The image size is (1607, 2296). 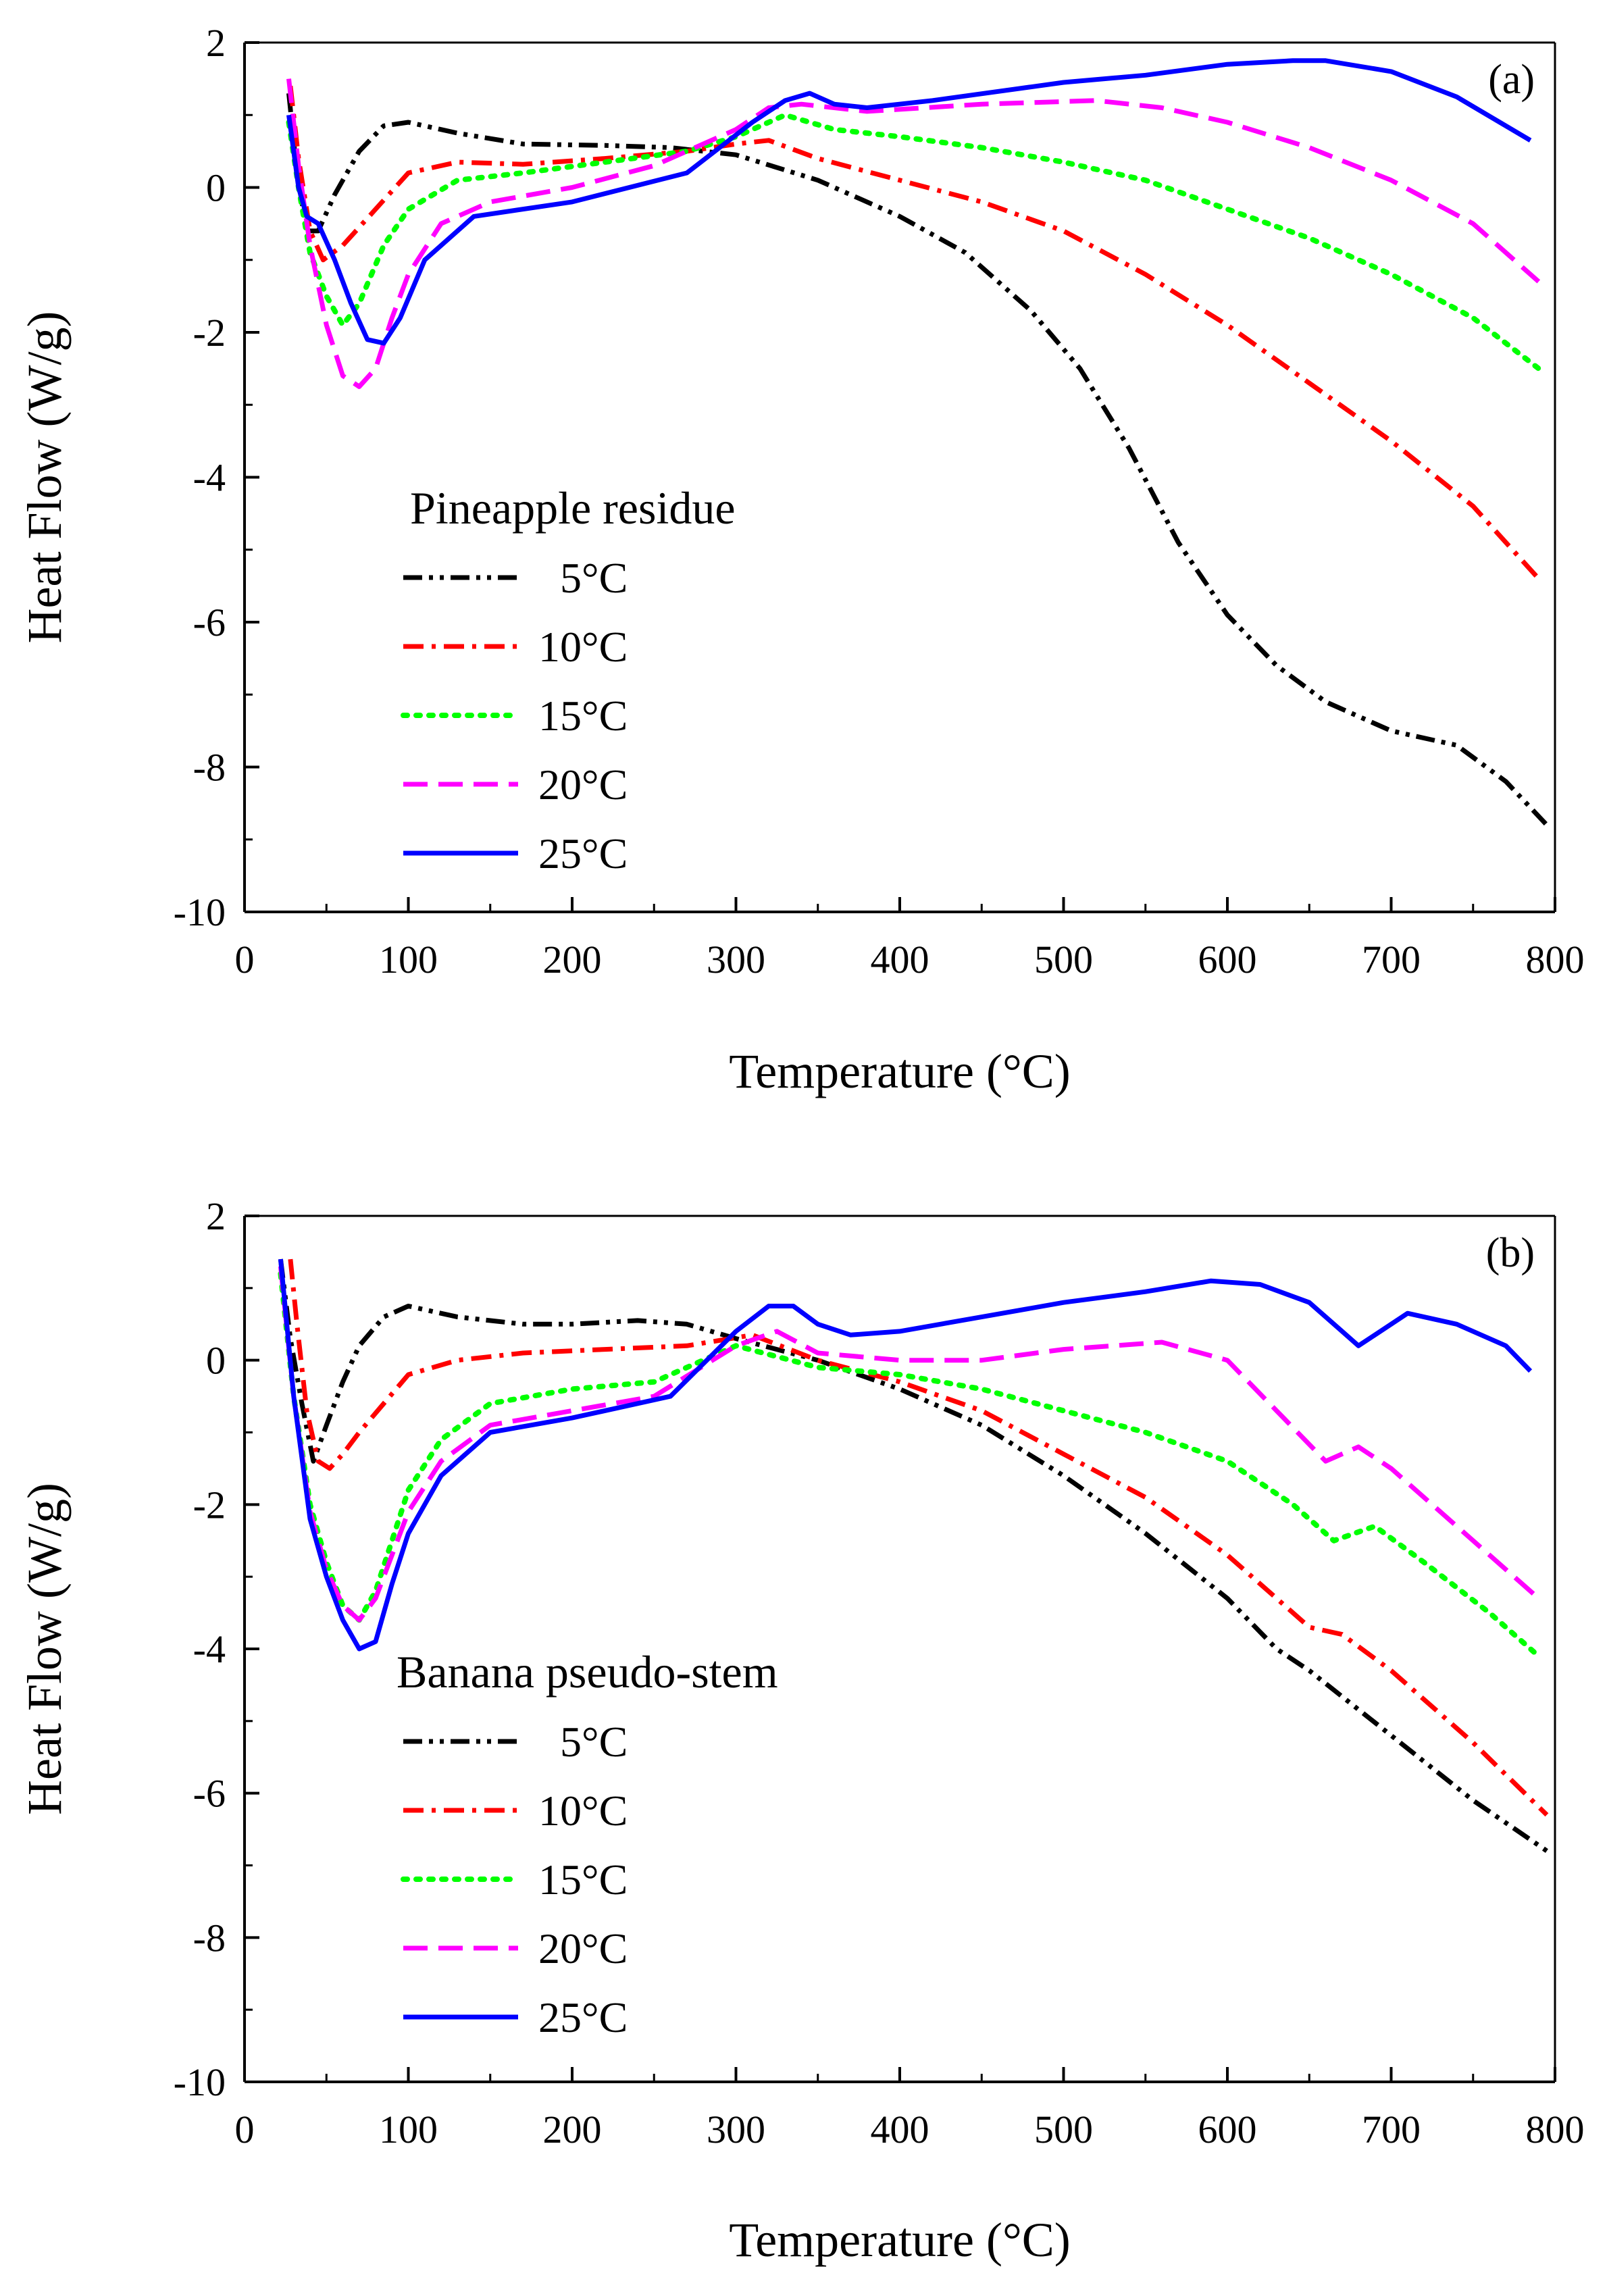 I want to click on panel-label: (a), so click(x=1511, y=80).